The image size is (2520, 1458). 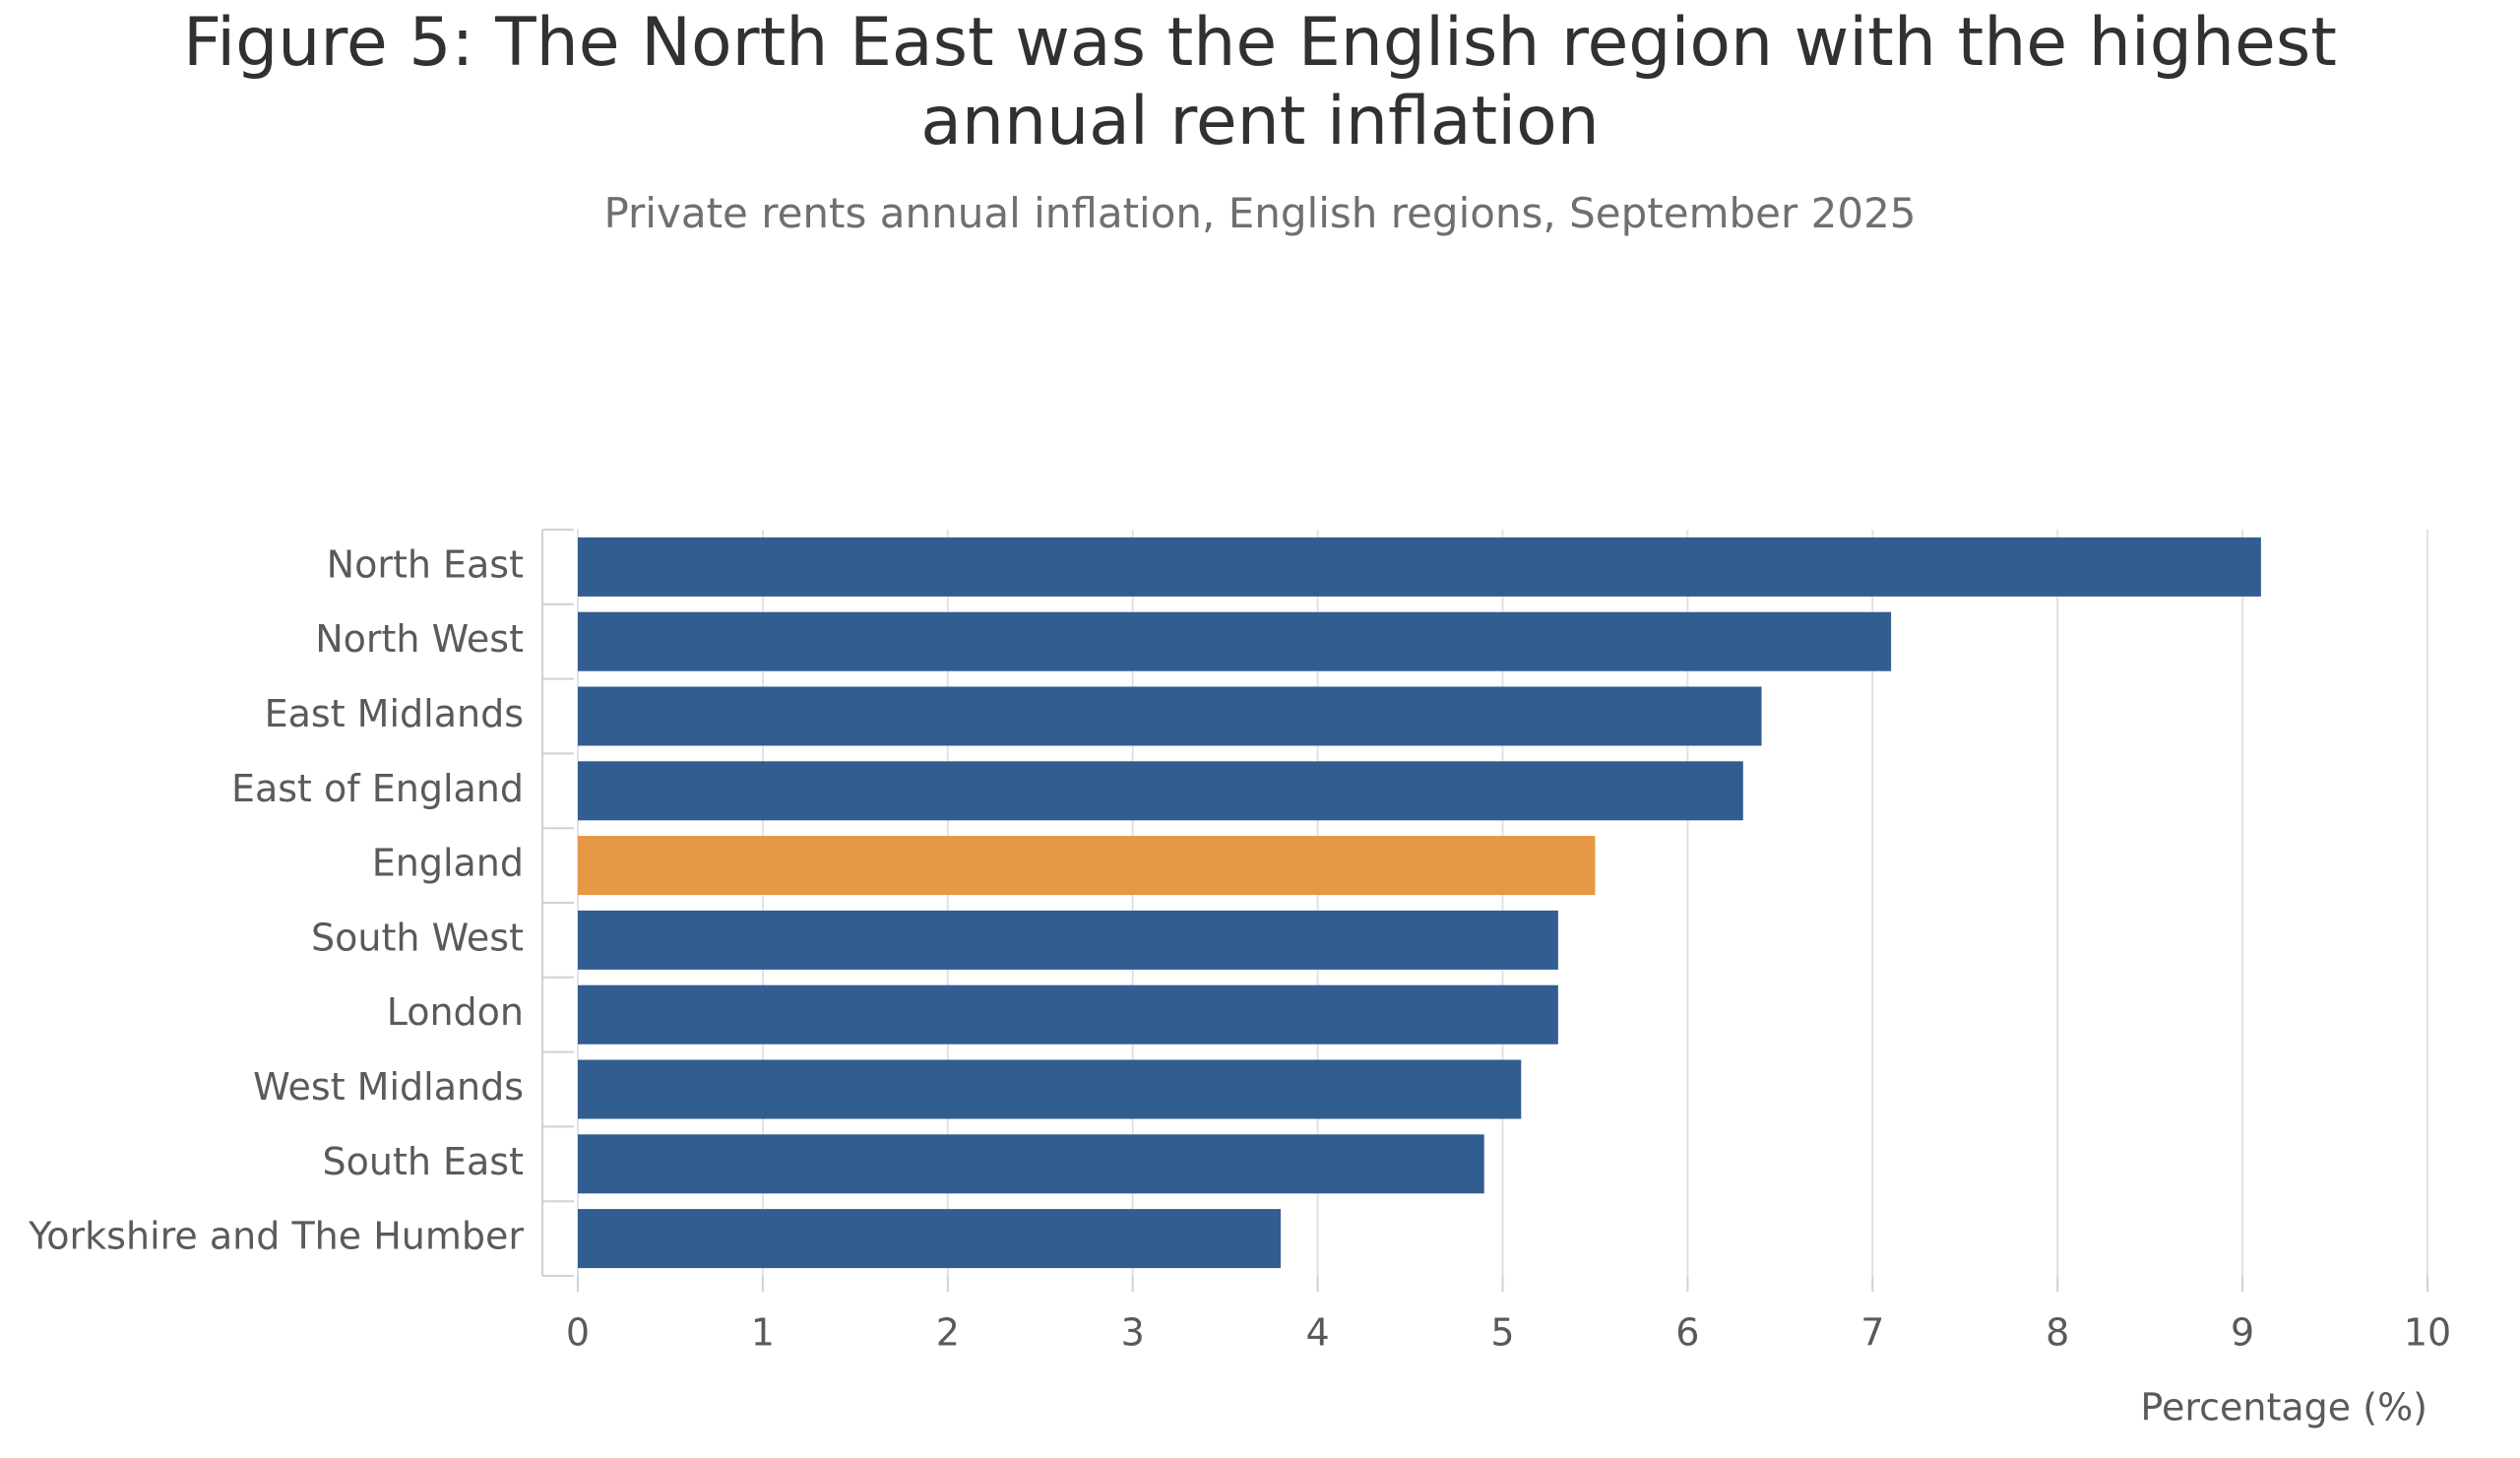 I want to click on y-tick-label: East Midlands, so click(x=394, y=713).